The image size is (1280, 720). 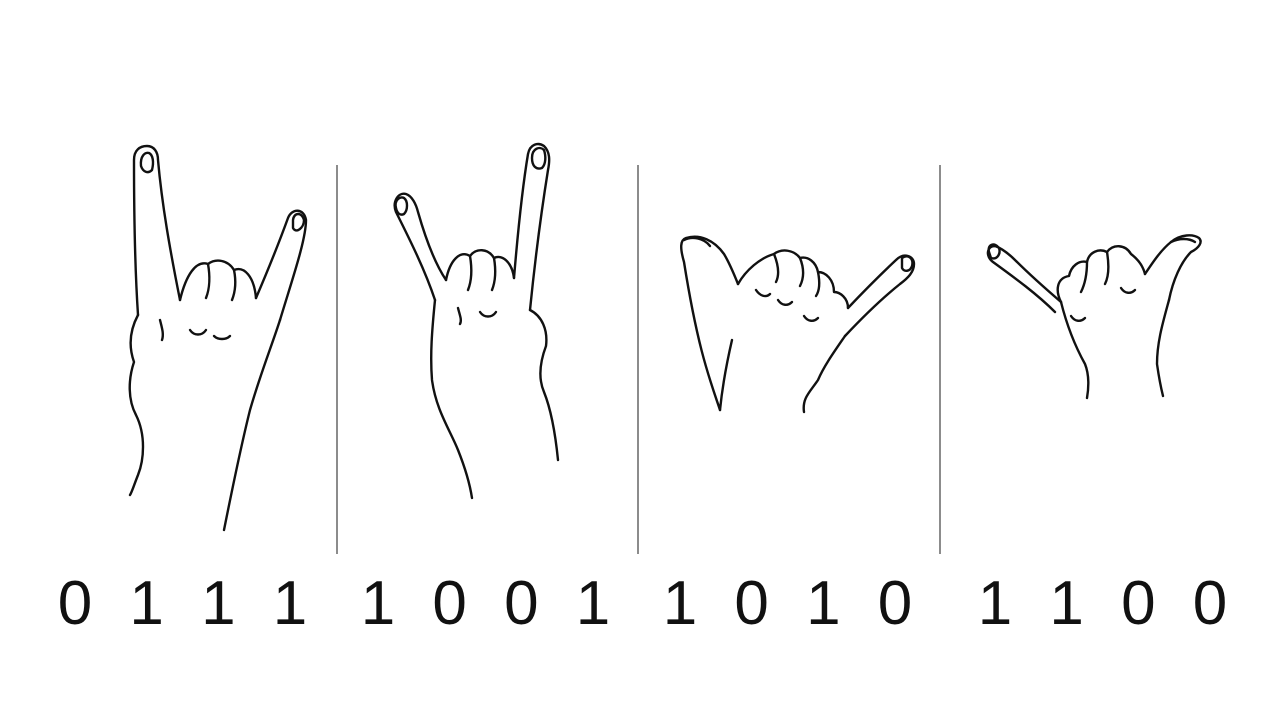 I want to click on binary-code-1: 0 1 1 1, so click(x=182, y=604).